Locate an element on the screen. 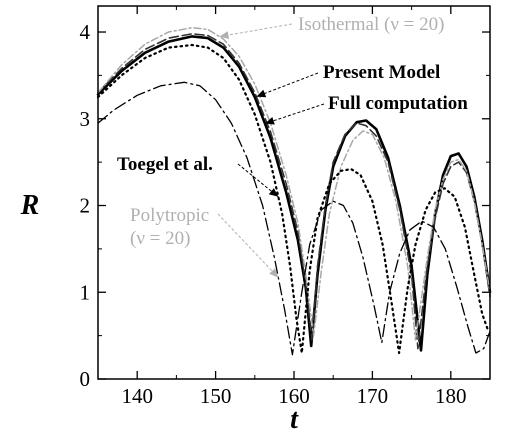  annotation-label-present: Present Model is located at coordinates (381, 72).